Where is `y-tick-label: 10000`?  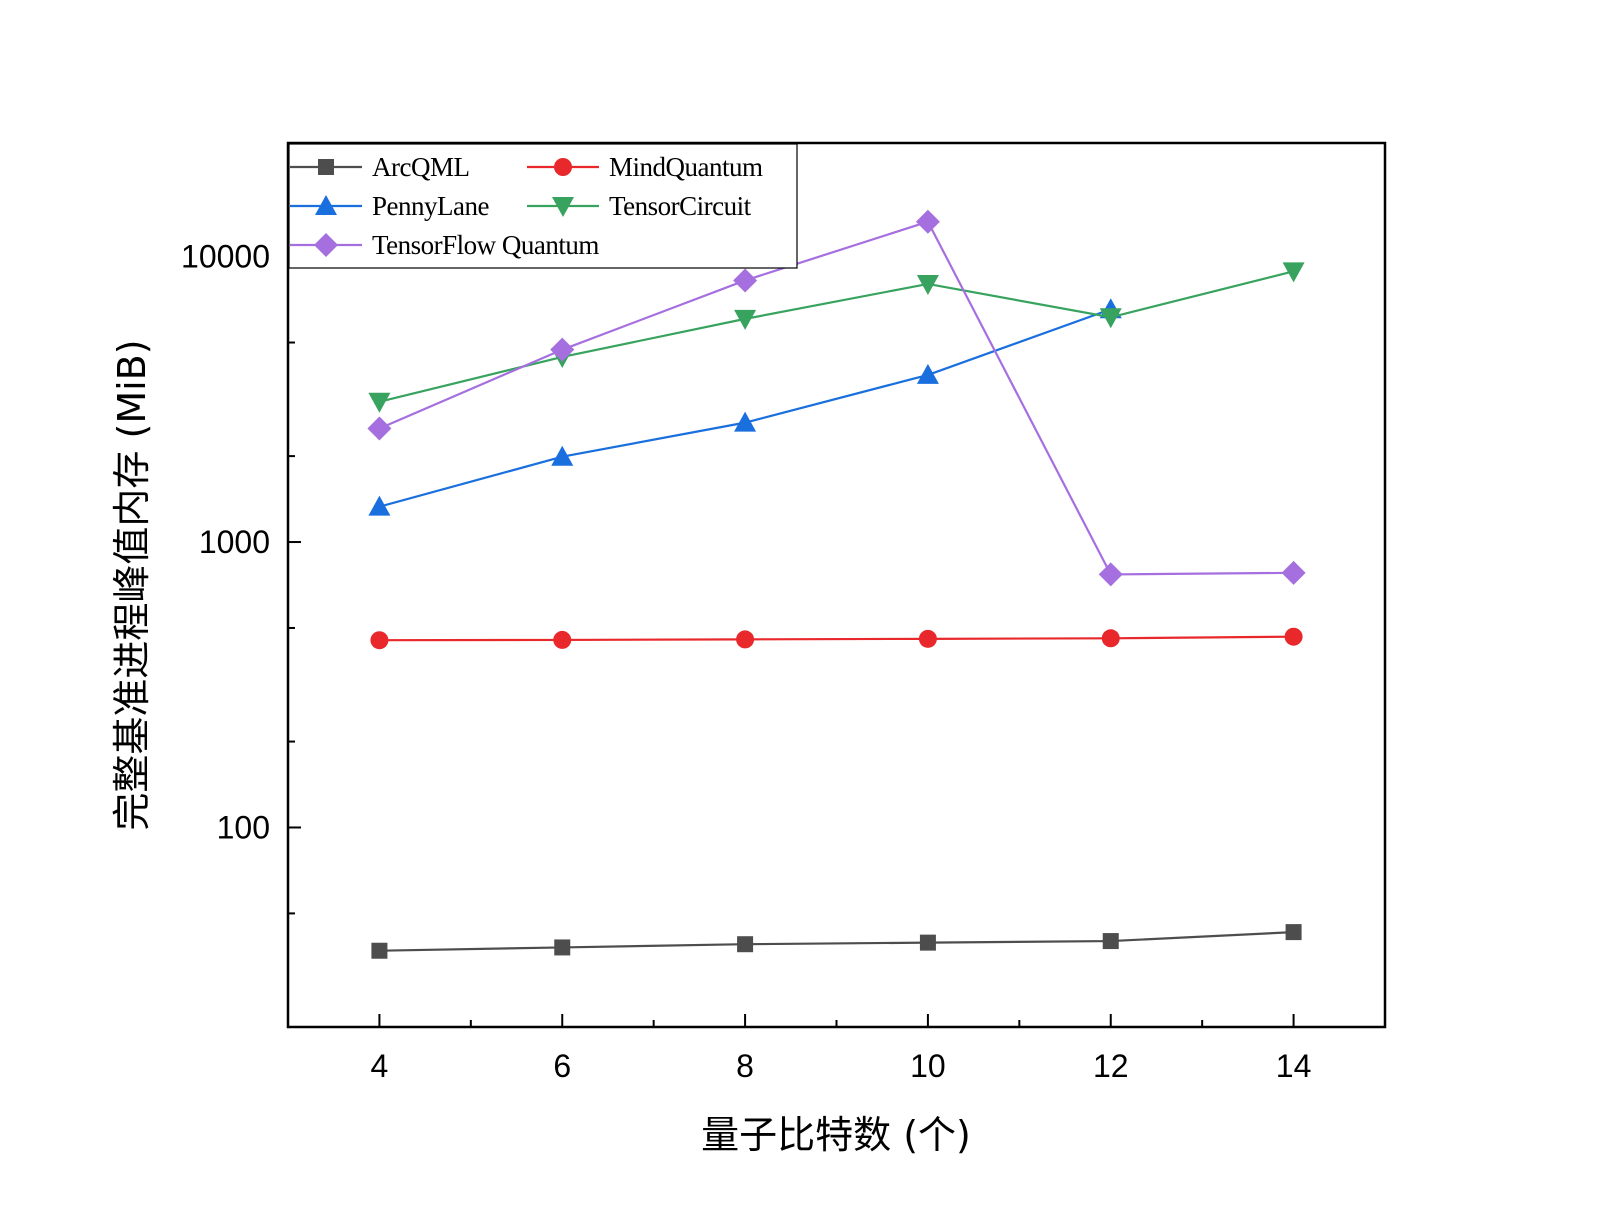
y-tick-label: 10000 is located at coordinates (225, 257).